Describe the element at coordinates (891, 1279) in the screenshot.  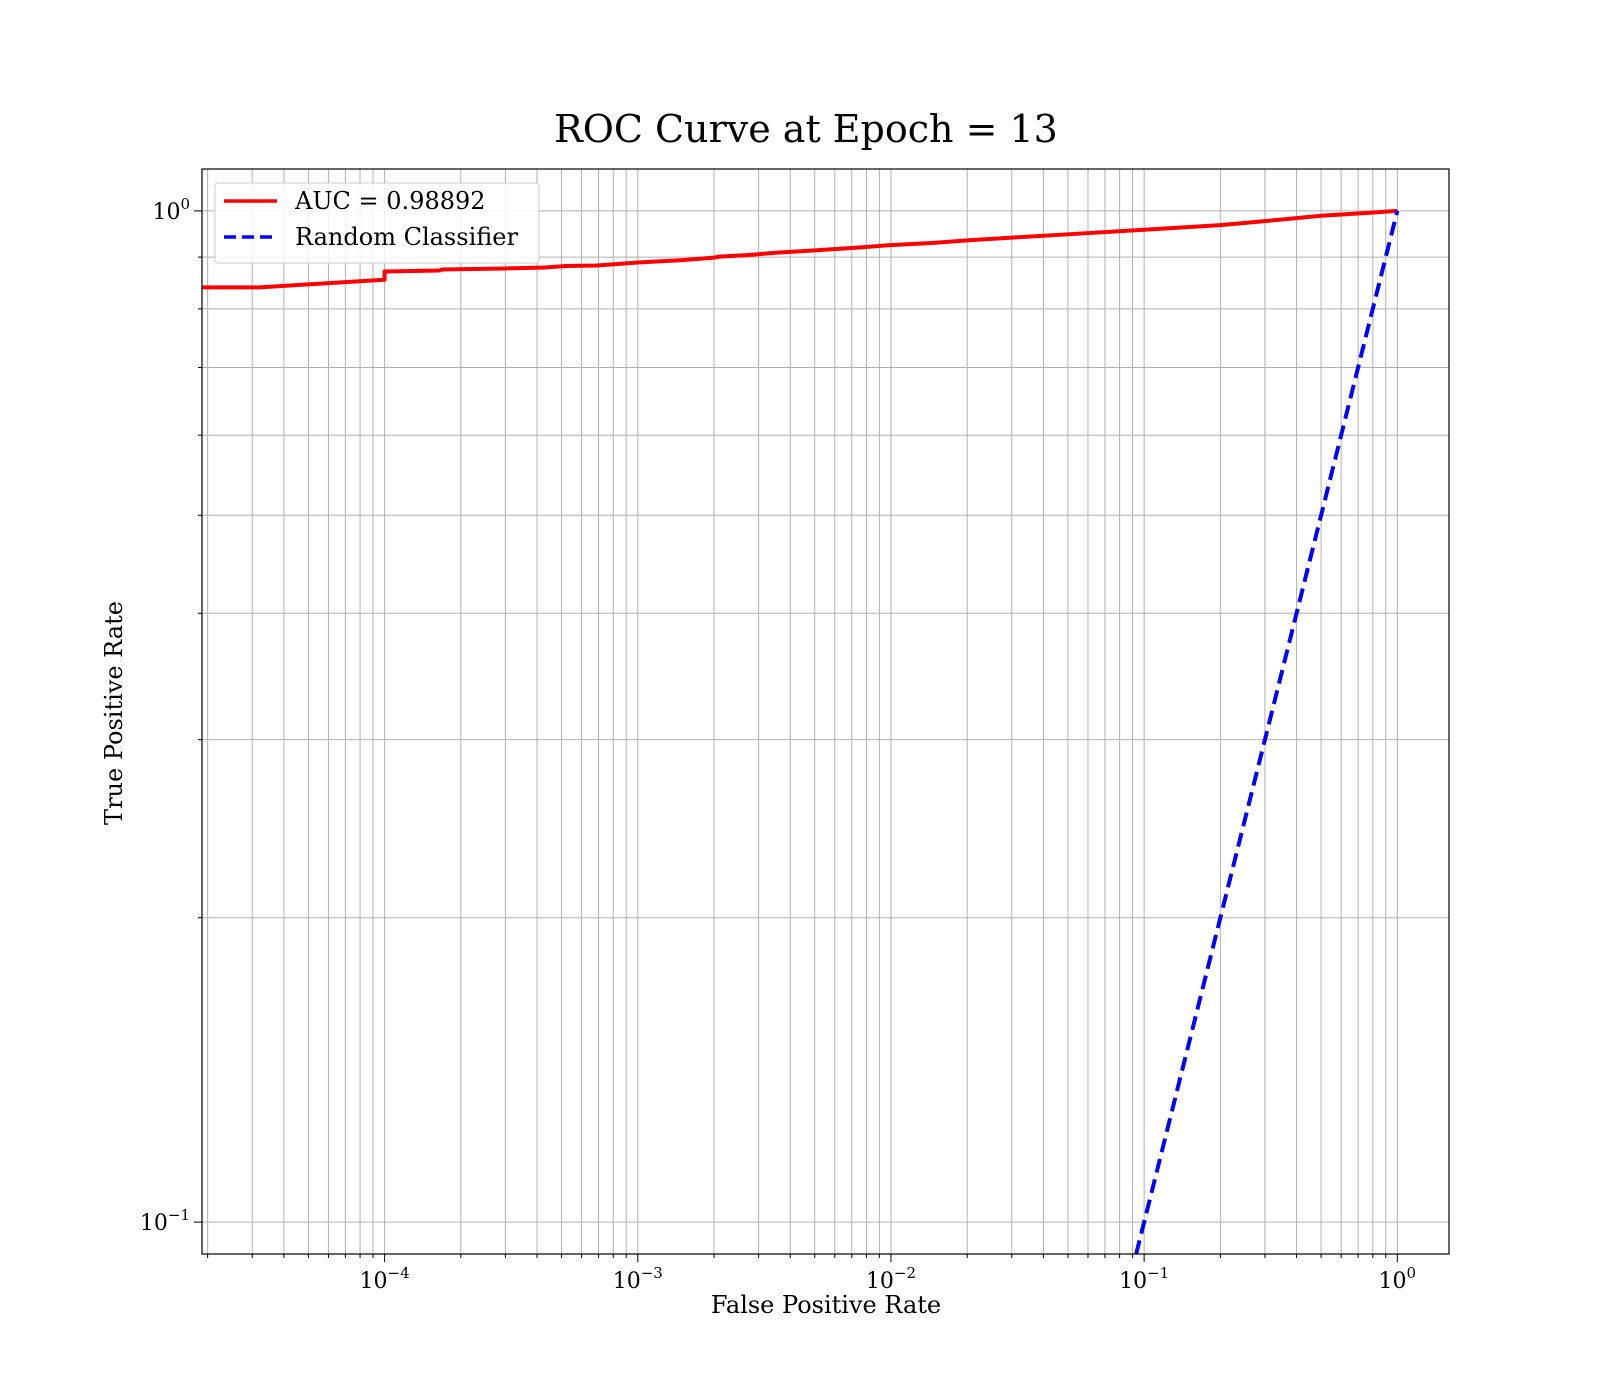
I see `x-tick-label: 10⁻²` at that location.